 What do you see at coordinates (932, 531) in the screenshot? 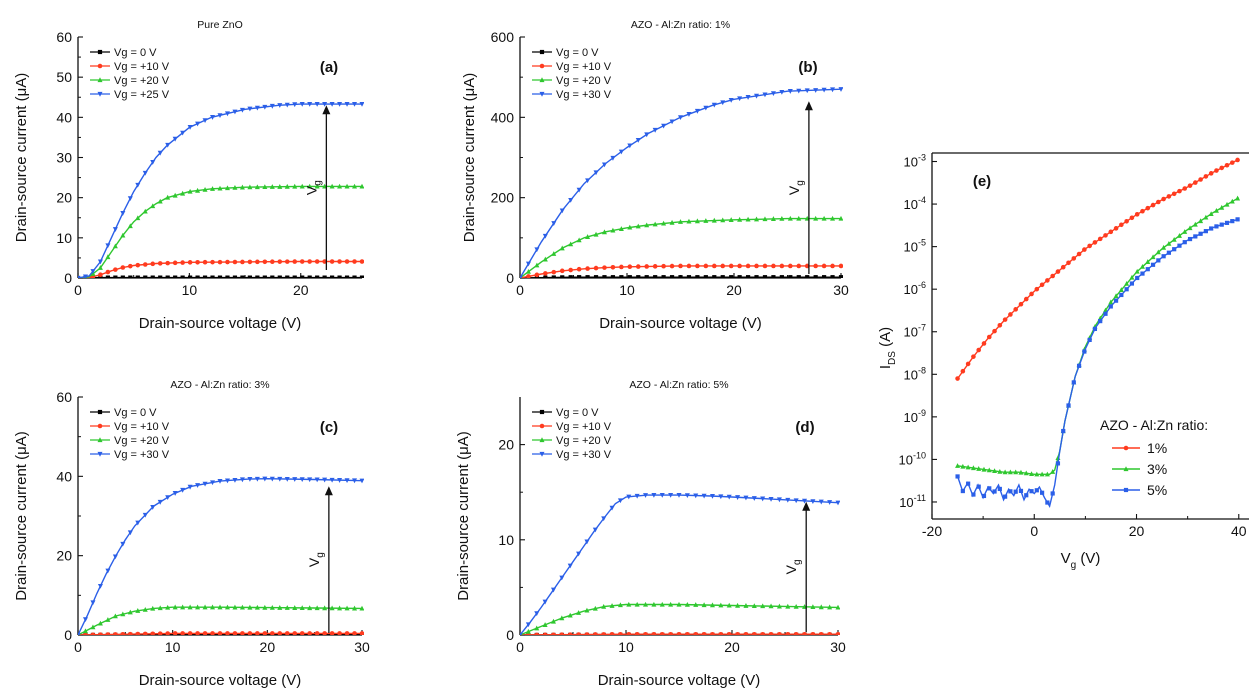
I see `x-tick-label: -20` at bounding box center [932, 531].